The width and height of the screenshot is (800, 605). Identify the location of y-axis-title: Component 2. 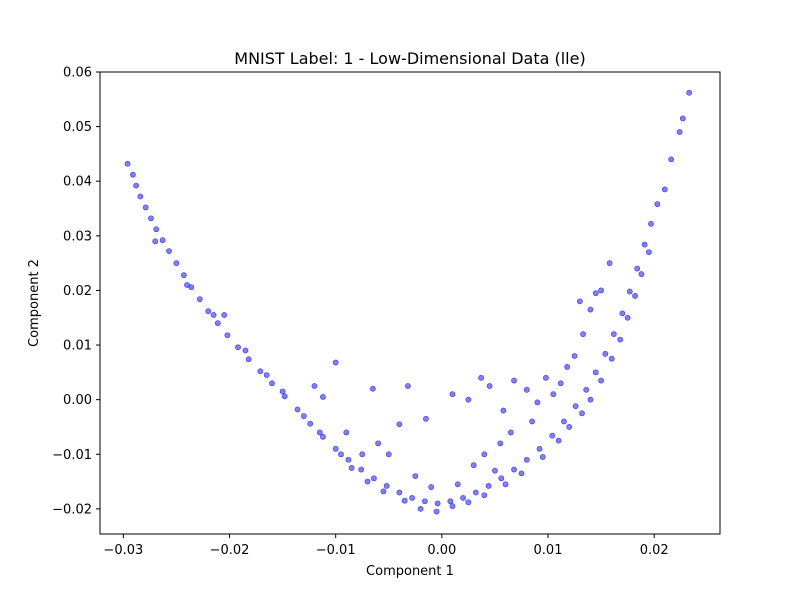
(34, 303).